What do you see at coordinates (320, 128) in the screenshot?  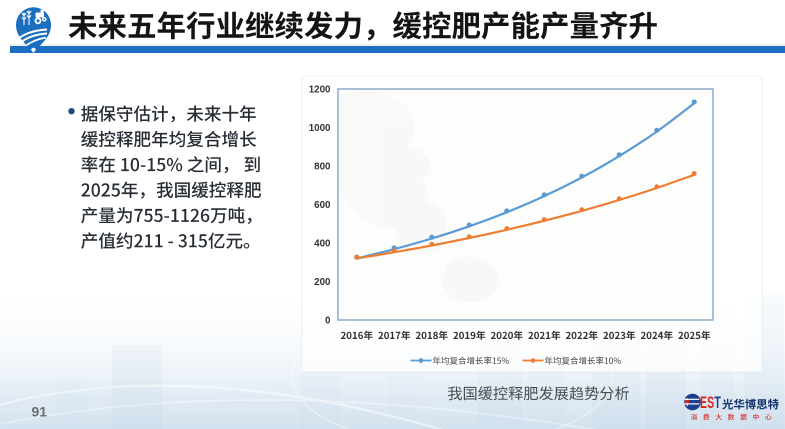 I see `svg-text: 1000` at bounding box center [320, 128].